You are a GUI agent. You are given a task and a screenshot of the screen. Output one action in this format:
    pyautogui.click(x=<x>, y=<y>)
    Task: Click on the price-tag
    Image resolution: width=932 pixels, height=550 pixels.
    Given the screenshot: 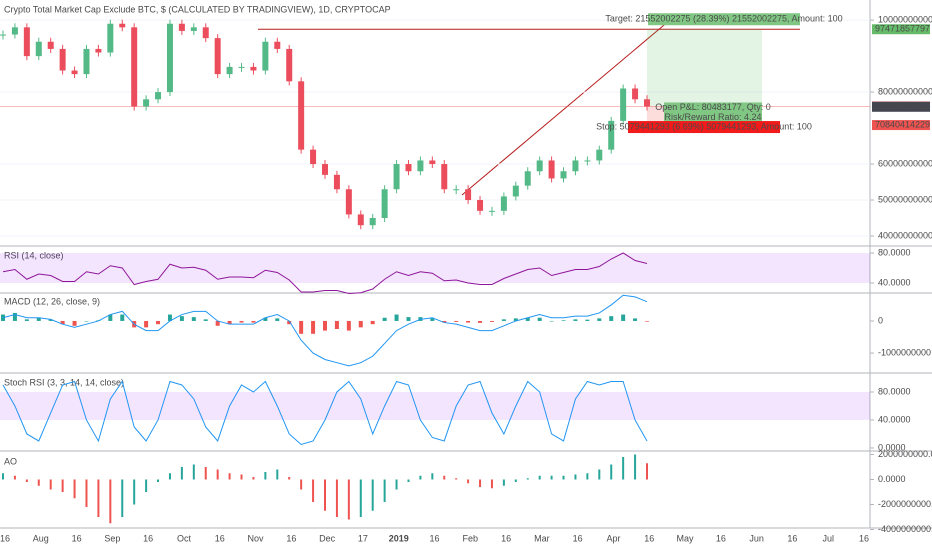 What is the action you would take?
    pyautogui.click(x=901, y=125)
    